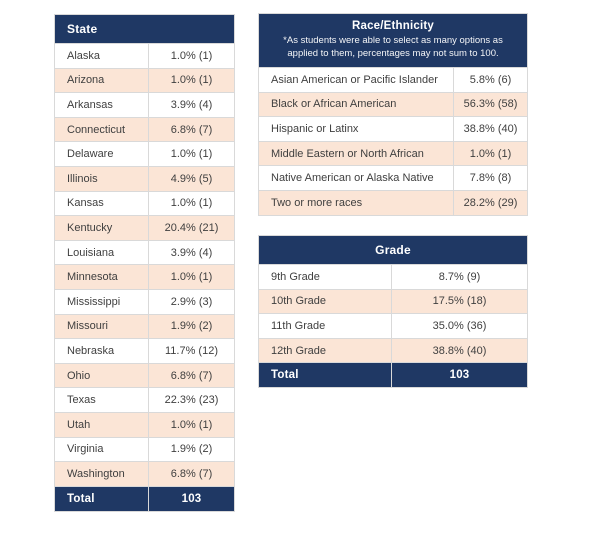  I want to click on row-label: Ohio, so click(102, 375).